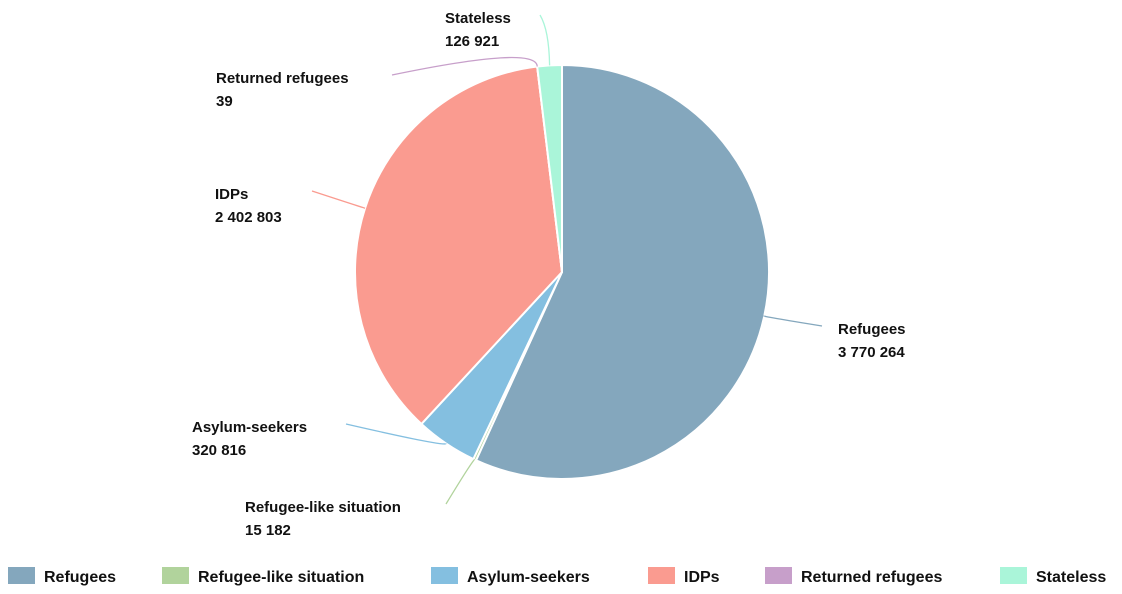  Describe the element at coordinates (444, 575) in the screenshot. I see `legend-swatch-asylum-seekers` at that location.